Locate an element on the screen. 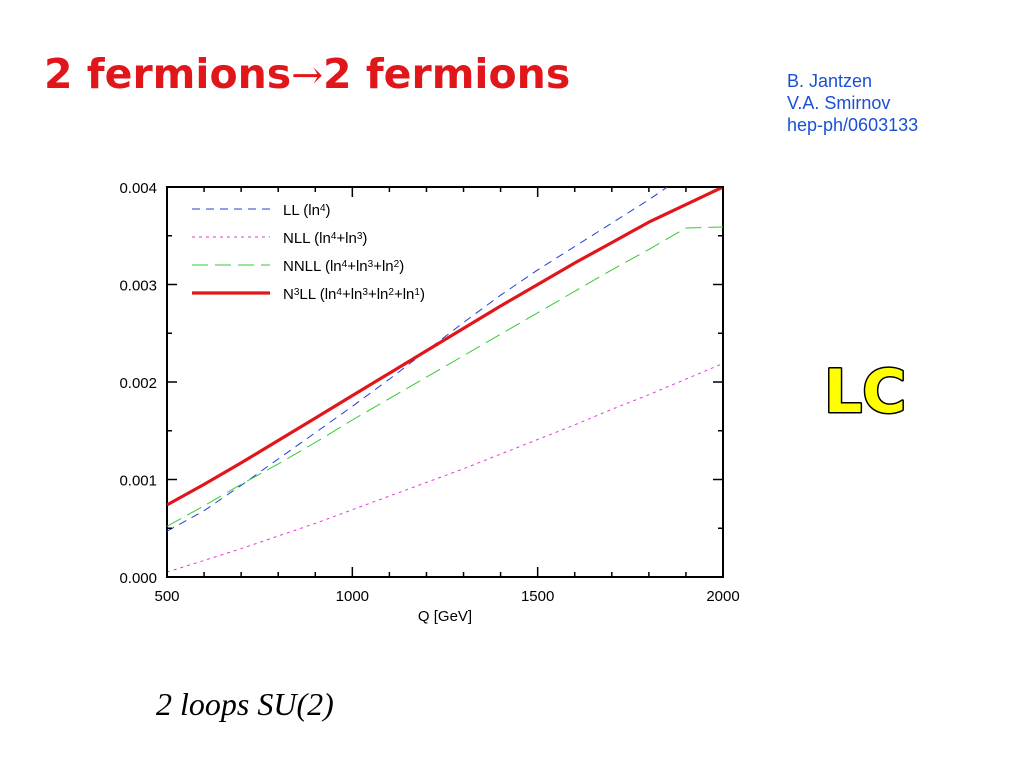  x-tick-label: 1500 is located at coordinates (537, 596).